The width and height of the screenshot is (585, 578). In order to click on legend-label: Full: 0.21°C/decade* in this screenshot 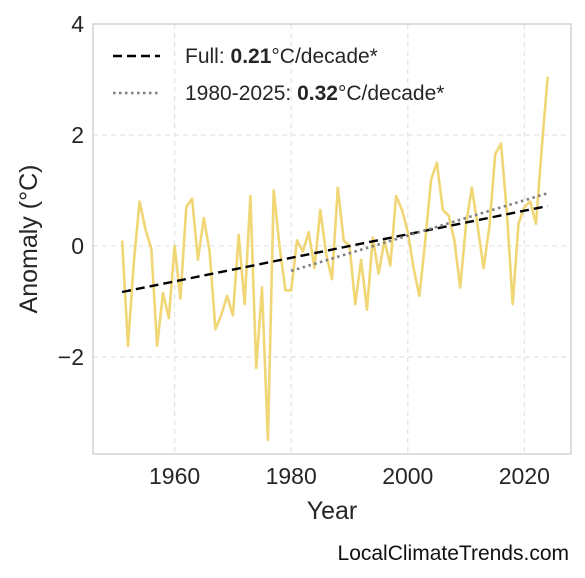, I will do `click(281, 56)`.